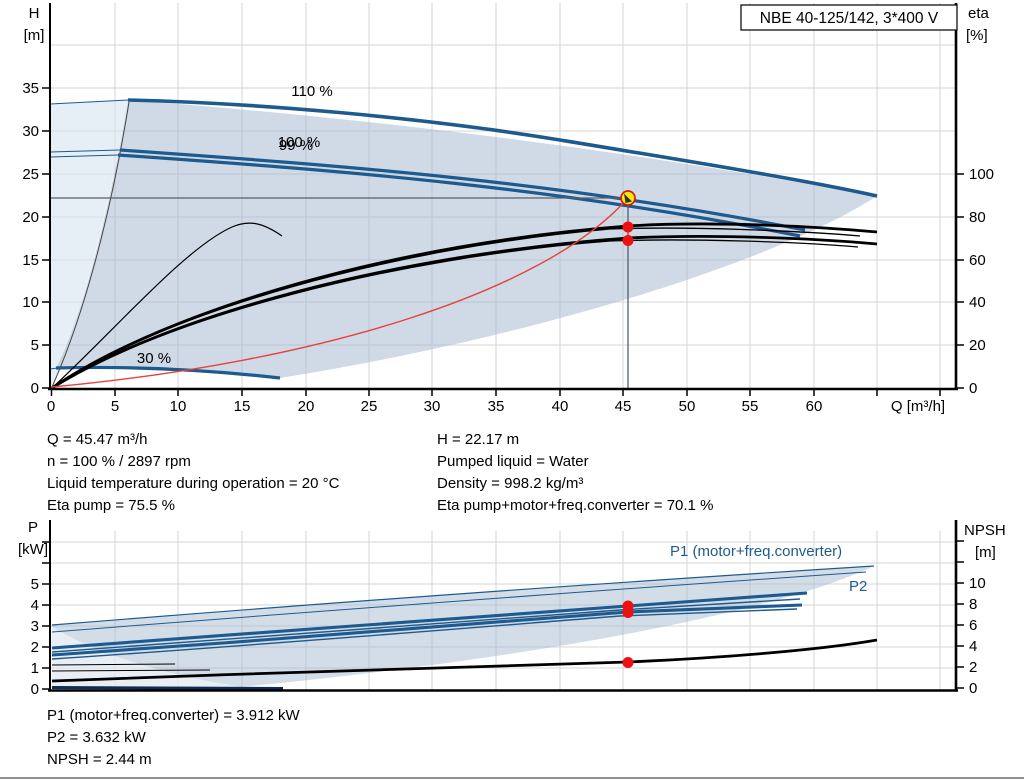  I want to click on duty-point-marker, so click(628, 198).